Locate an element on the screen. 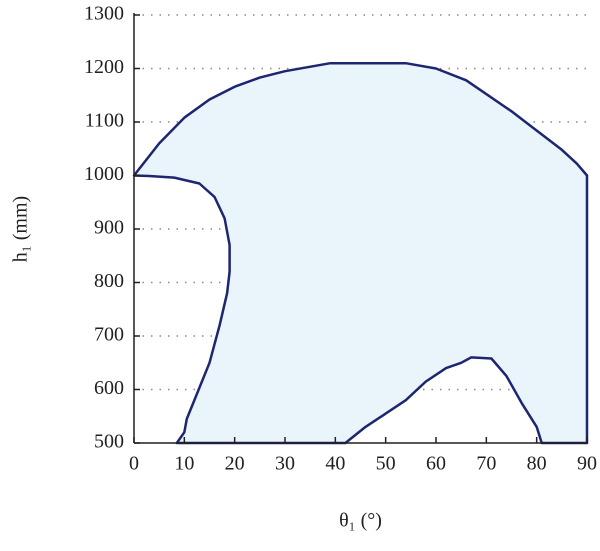  x-tick-label: 70 is located at coordinates (486, 464).